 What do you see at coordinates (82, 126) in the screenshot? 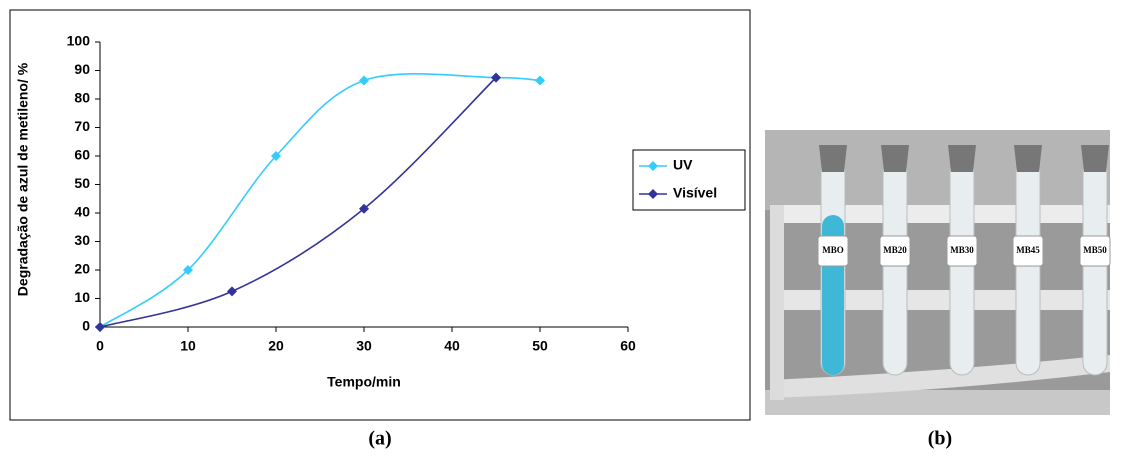
I see `y-tick-label: 70` at bounding box center [82, 126].